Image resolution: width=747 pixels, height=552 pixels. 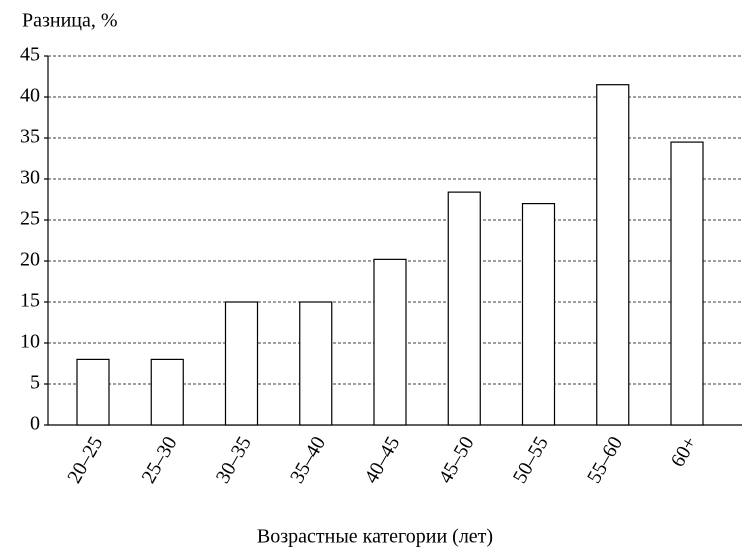 I want to click on x-tick-label: 55–60, so click(x=605, y=460).